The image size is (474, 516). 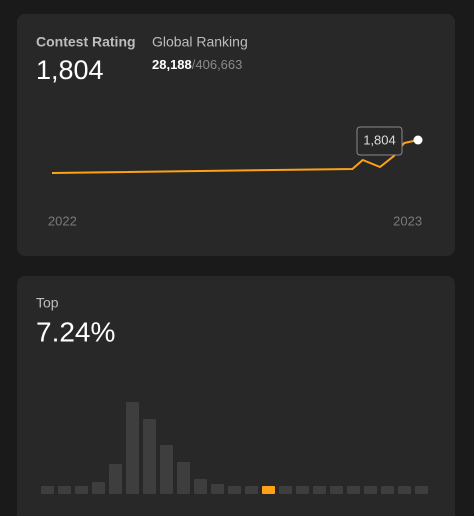 I want to click on ranking-total: /406,663, so click(x=217, y=64).